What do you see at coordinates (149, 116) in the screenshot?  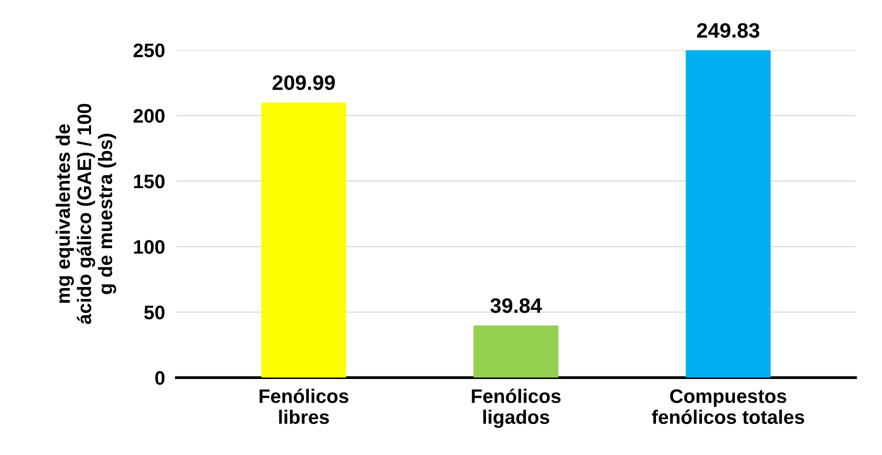 I see `y-tick-label: 200` at bounding box center [149, 116].